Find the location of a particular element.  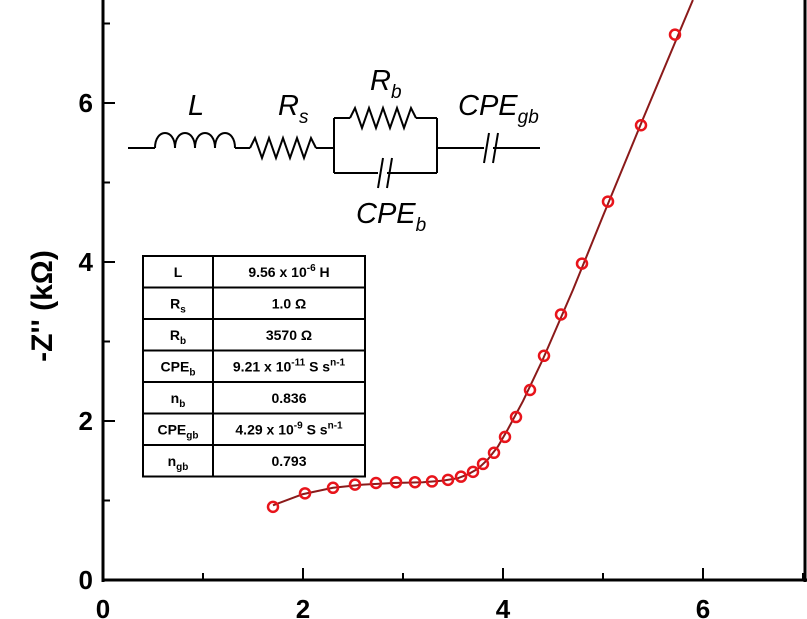

table-param-value: 0.836 is located at coordinates (288, 398).